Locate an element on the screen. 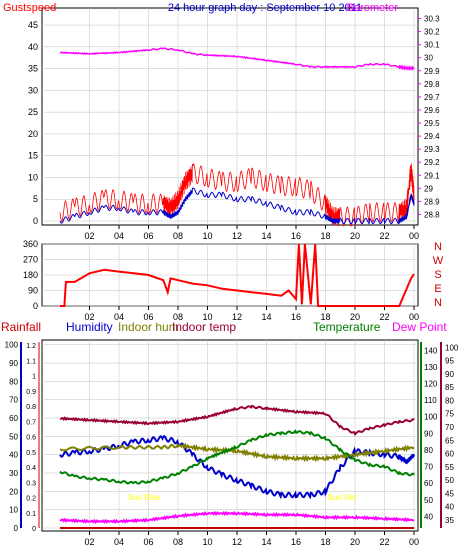 This screenshot has width=469, height=555. dew-point-tick-label: 60 is located at coordinates (449, 454).